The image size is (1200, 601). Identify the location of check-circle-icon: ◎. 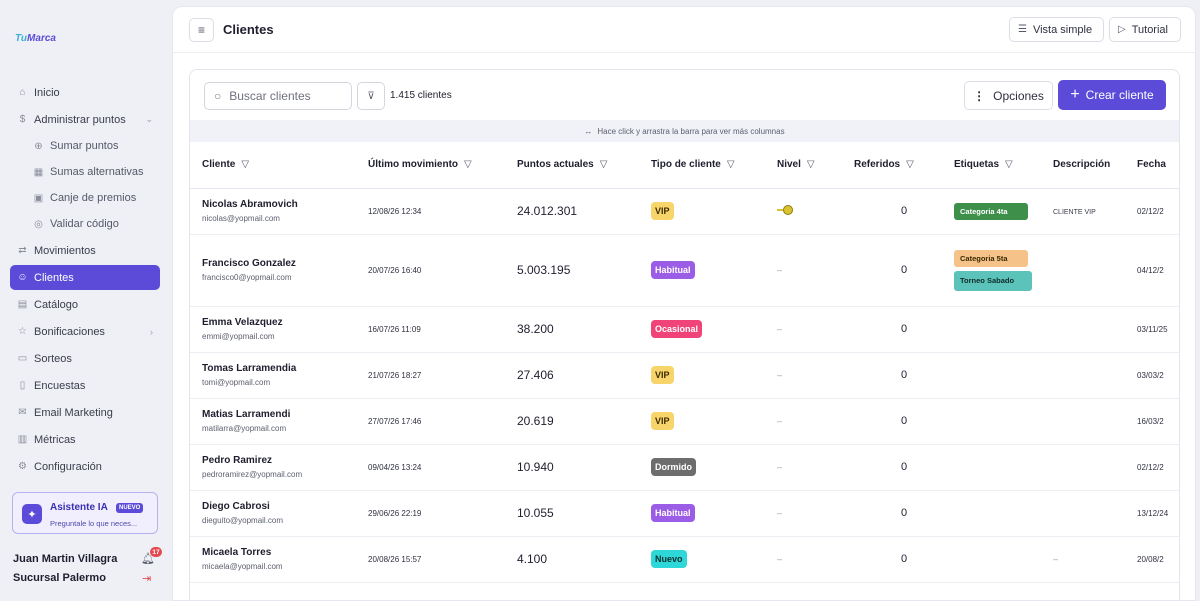
(38, 224).